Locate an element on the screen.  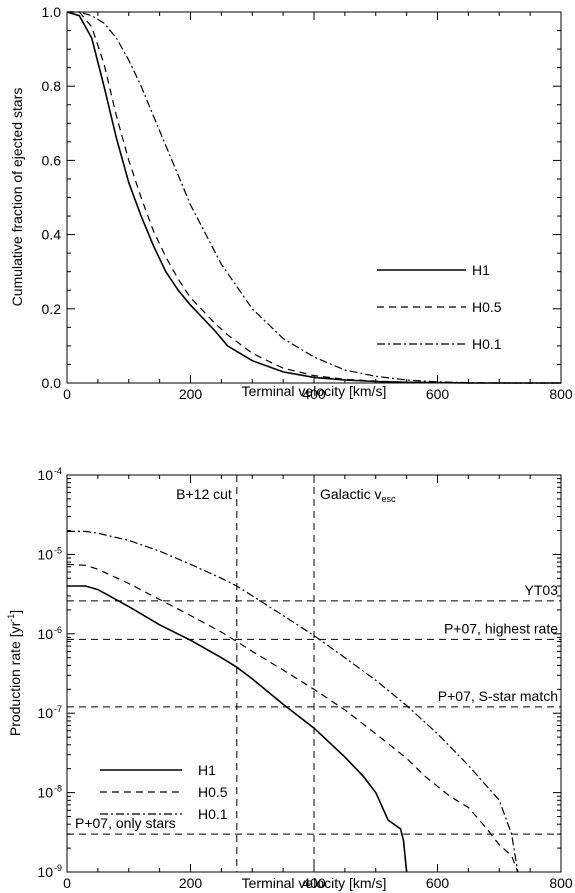
bottom-x-tick-label: 200 is located at coordinates (191, 883).